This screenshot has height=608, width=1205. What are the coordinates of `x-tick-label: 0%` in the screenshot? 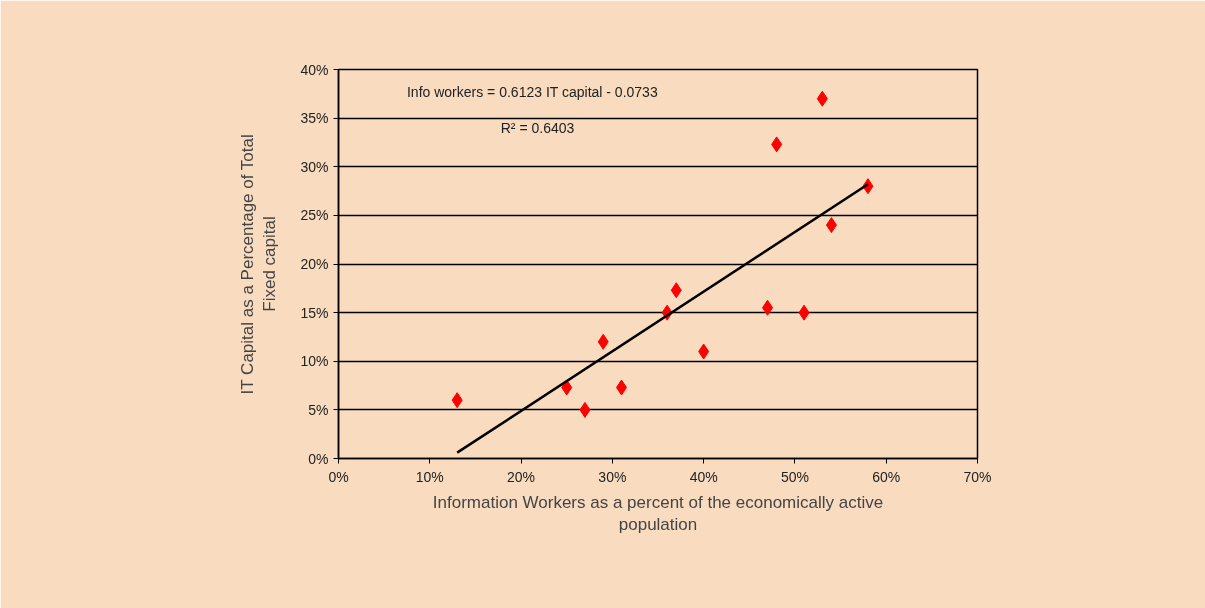 It's located at (338, 476).